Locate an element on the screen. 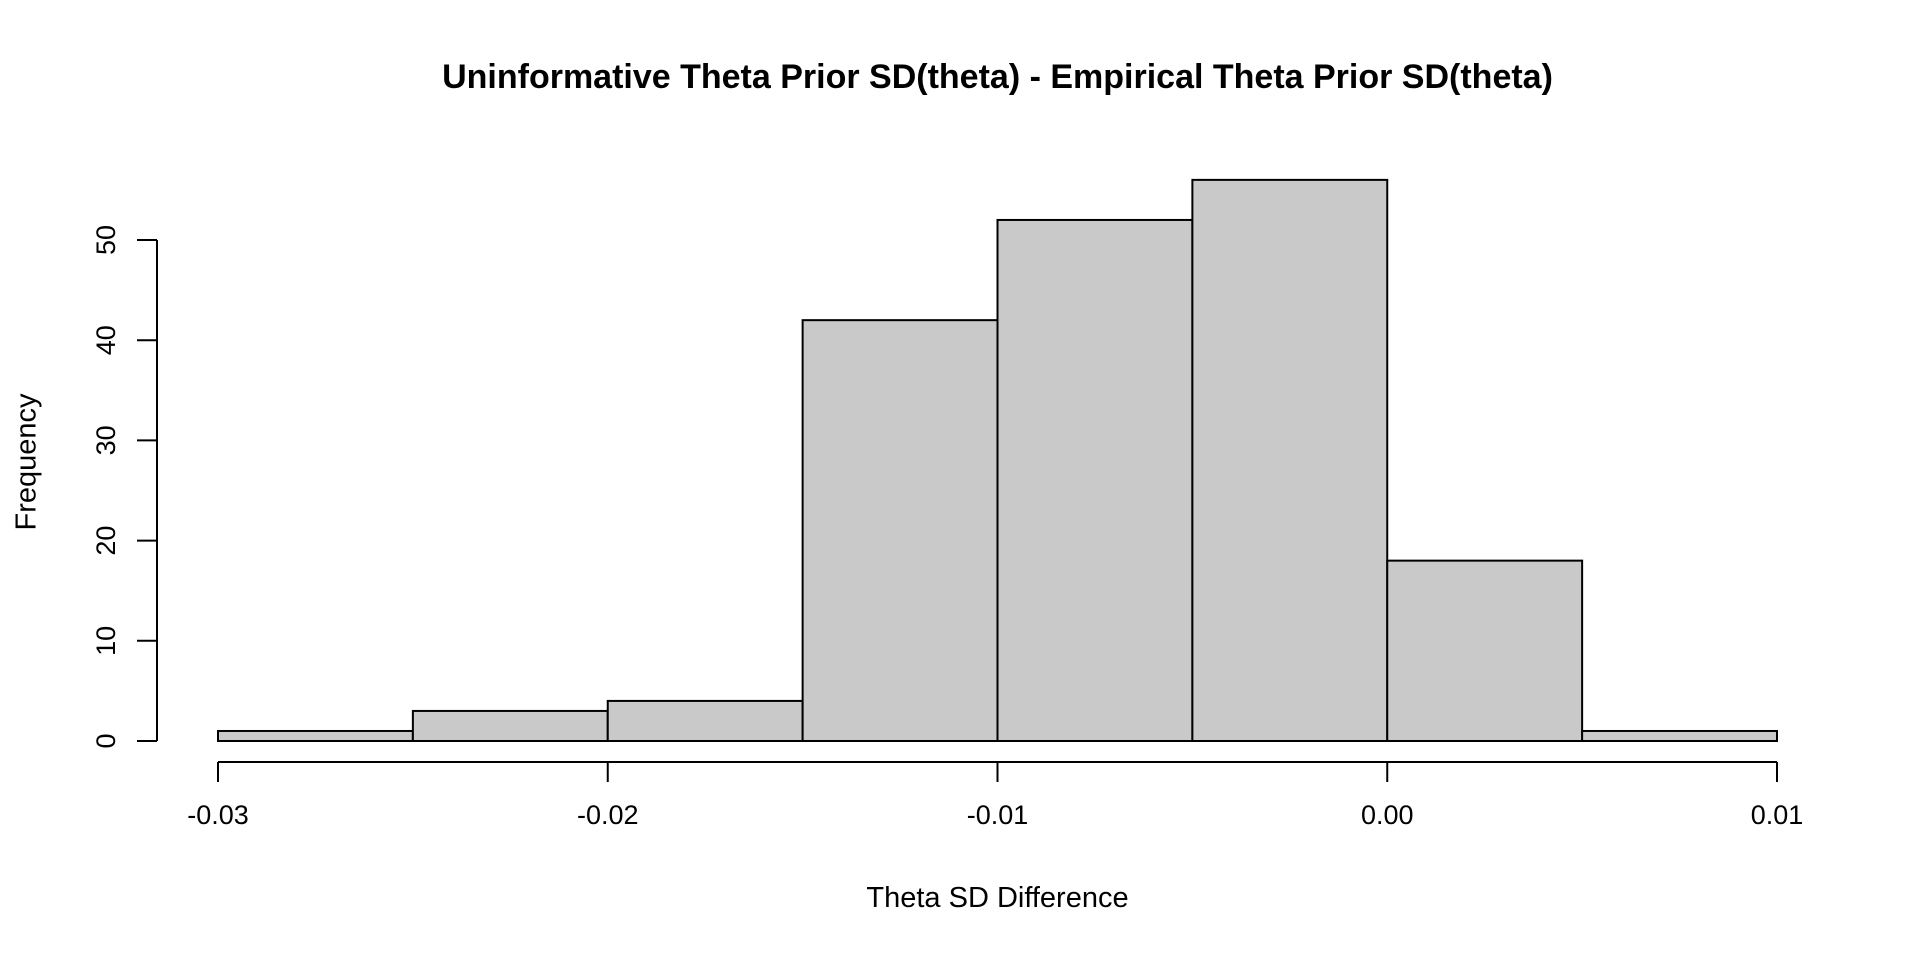 The image size is (1920, 960). y-axis-tick-label: 40 is located at coordinates (106, 340).